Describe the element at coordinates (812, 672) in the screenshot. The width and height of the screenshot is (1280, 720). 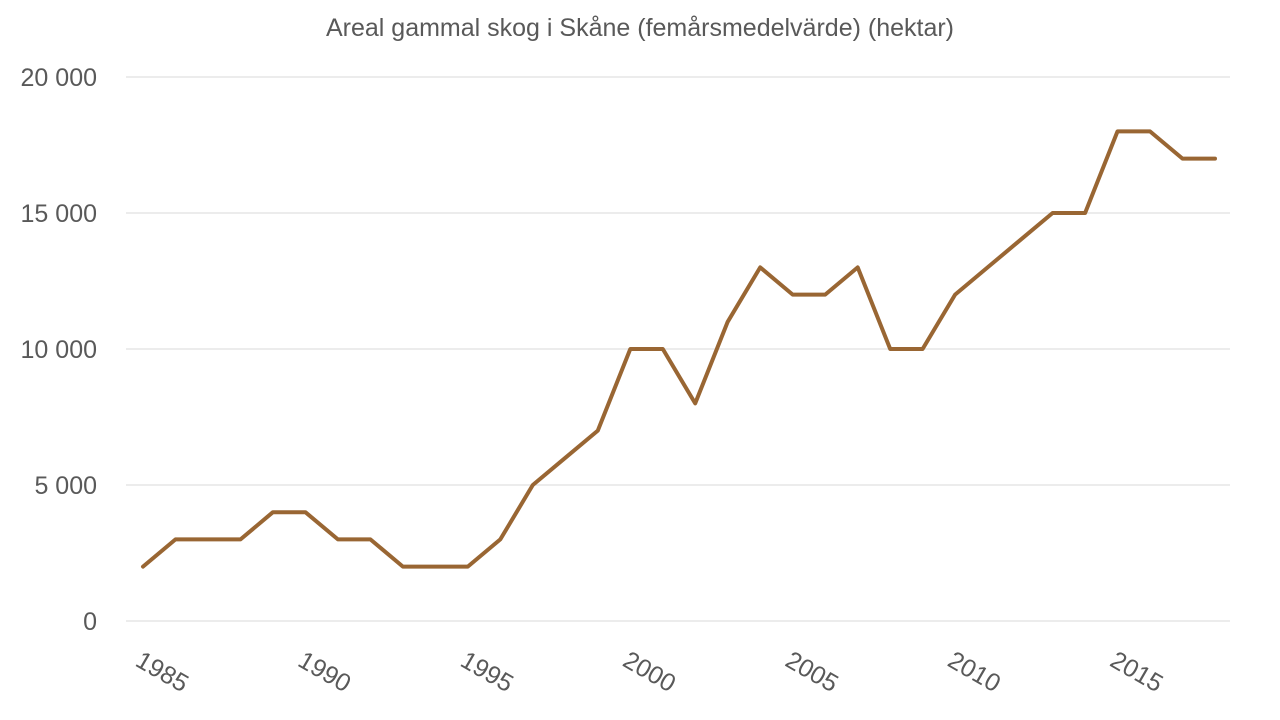
I see `x-tick-label: 2005` at that location.